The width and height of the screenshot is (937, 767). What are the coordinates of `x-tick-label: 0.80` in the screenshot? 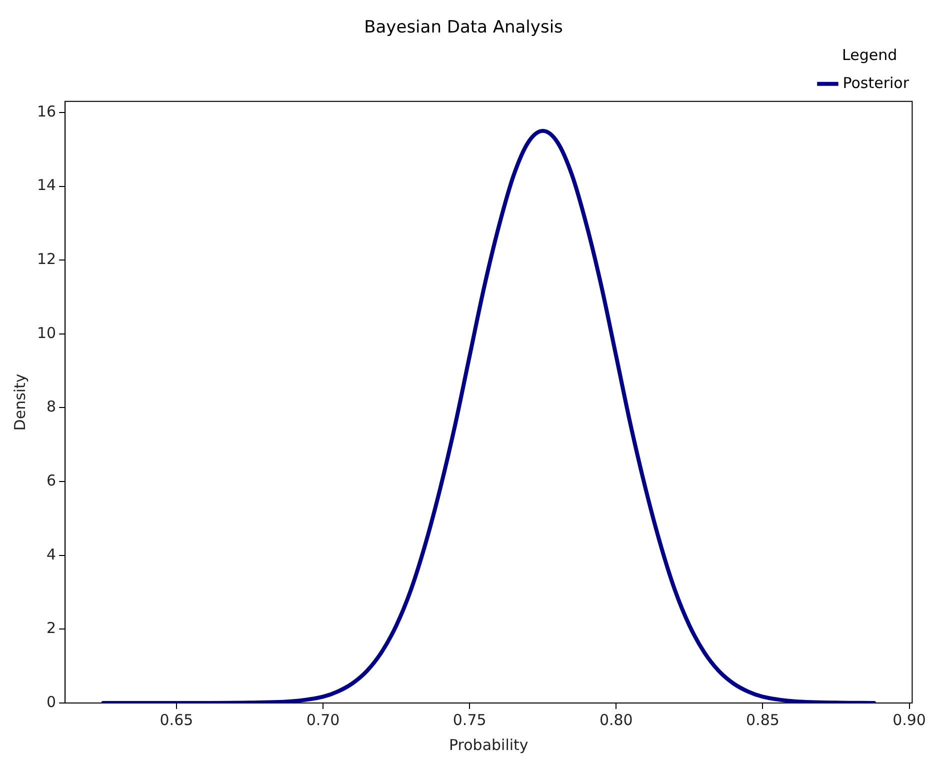 It's located at (616, 719).